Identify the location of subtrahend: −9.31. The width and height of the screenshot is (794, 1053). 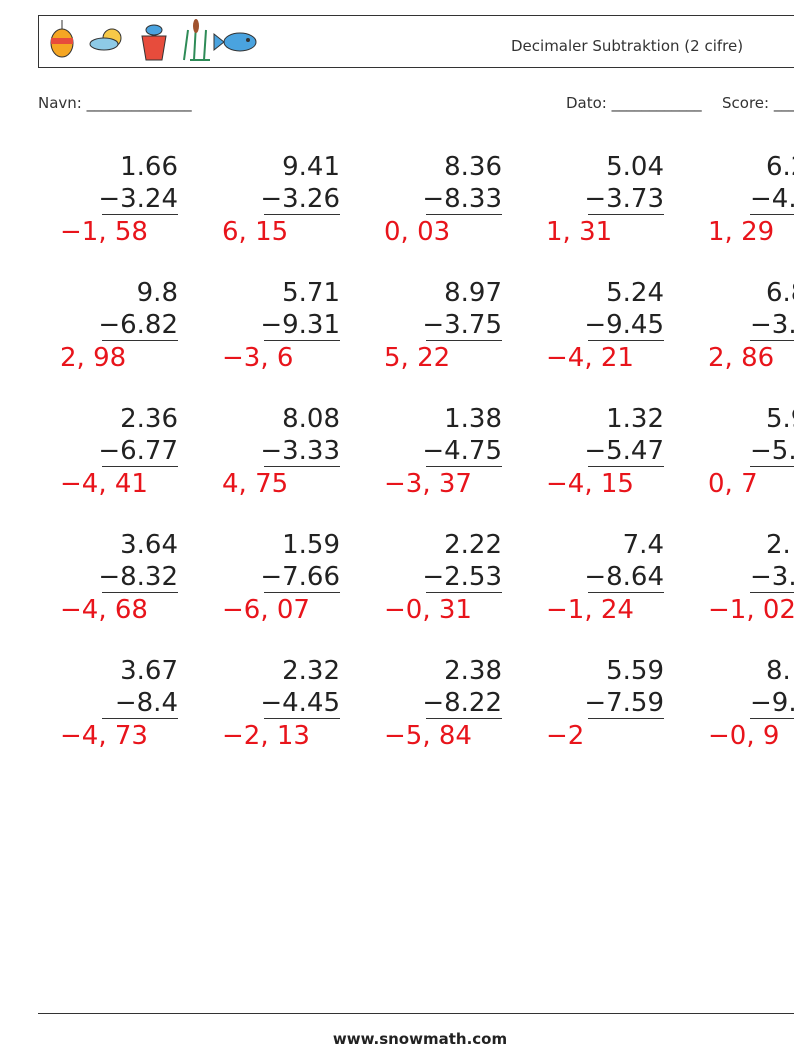
(300, 325).